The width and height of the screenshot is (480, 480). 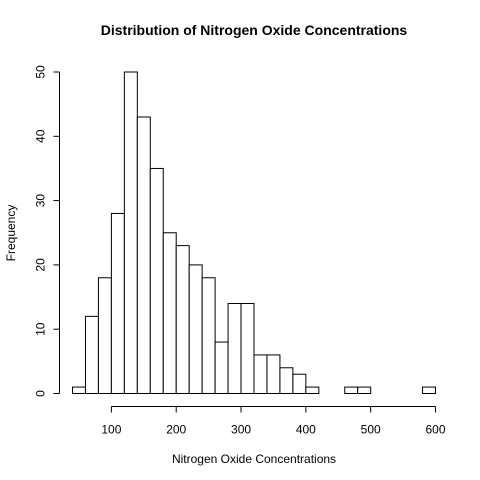 I want to click on y-tick-label: 30, so click(x=41, y=201).